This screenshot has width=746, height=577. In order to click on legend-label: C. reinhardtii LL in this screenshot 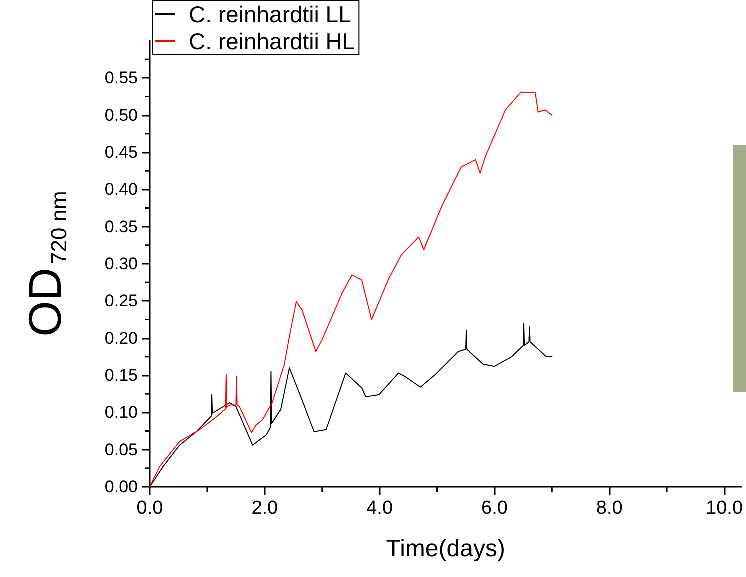, I will do `click(270, 15)`.